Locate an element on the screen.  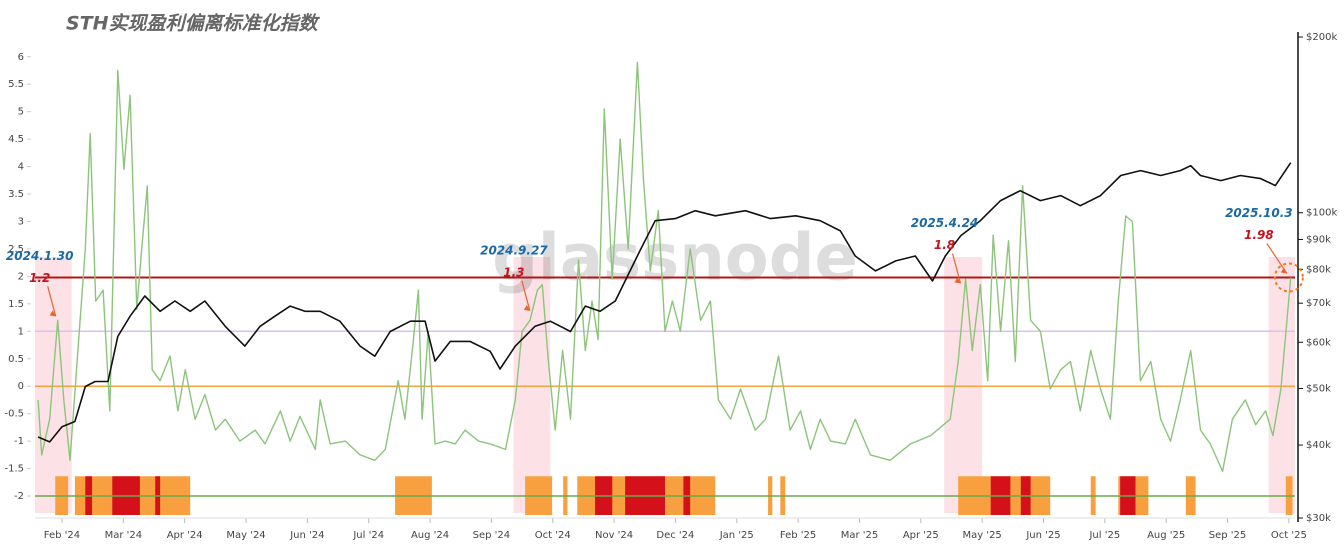
x-tick-label: May '24 is located at coordinates (245, 535).